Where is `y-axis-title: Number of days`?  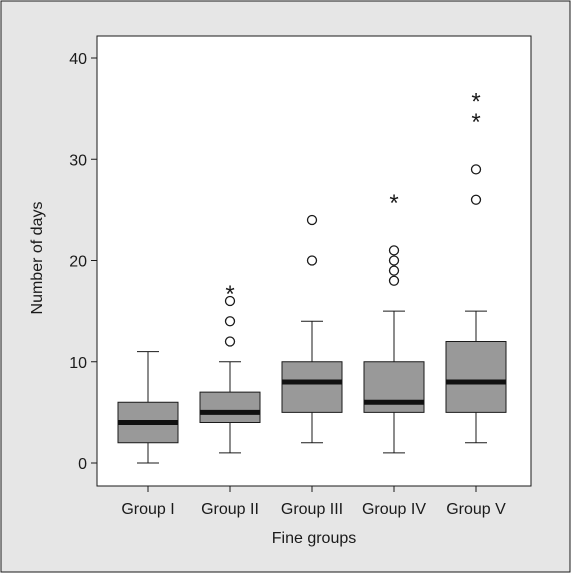
y-axis-title: Number of days is located at coordinates (37, 258).